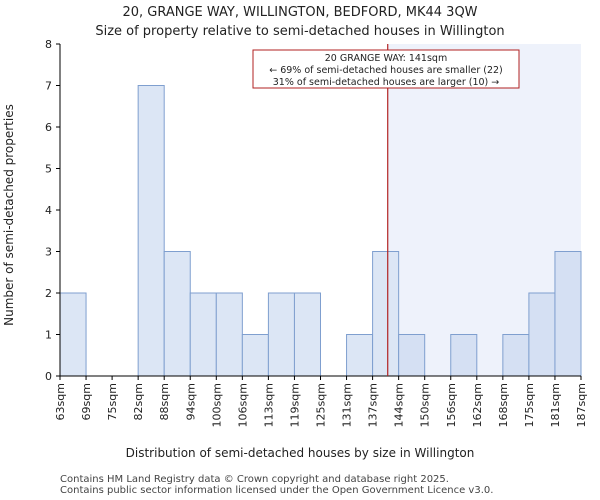 The image size is (600, 500). Describe the element at coordinates (386, 58) in the screenshot. I see `annotation-line-1: 20 GRANGE WAY: 141sqm` at that location.